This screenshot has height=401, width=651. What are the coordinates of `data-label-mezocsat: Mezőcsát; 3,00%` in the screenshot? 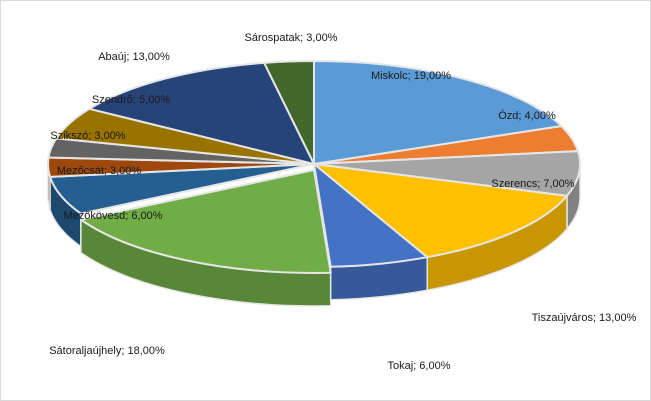 It's located at (99, 171).